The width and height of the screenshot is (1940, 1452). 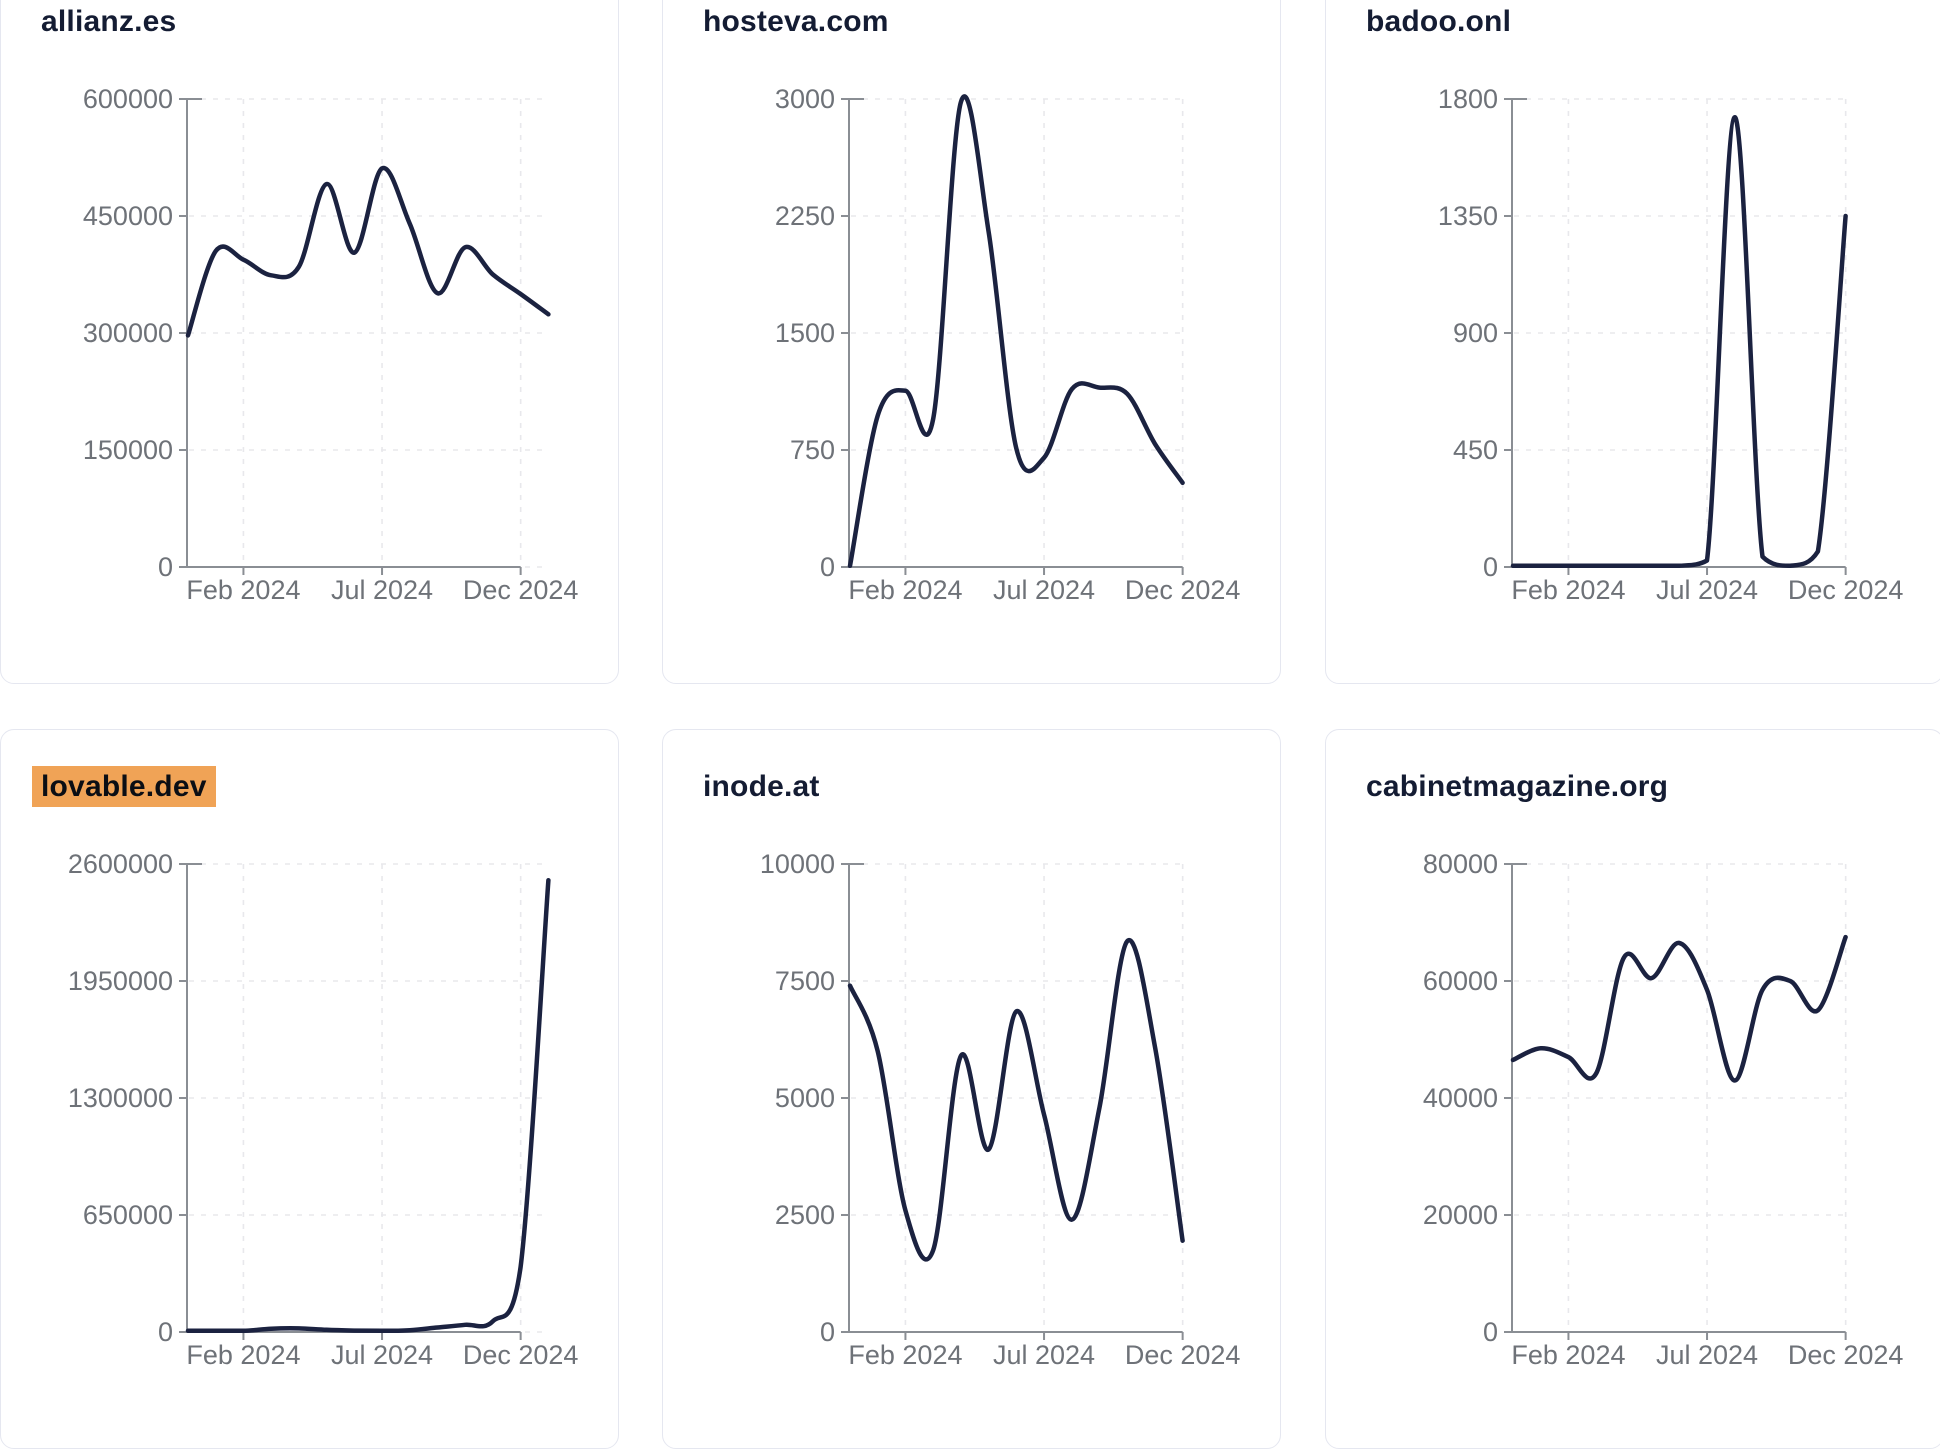 What do you see at coordinates (1460, 981) in the screenshot?
I see `y-tick-label: 60000` at bounding box center [1460, 981].